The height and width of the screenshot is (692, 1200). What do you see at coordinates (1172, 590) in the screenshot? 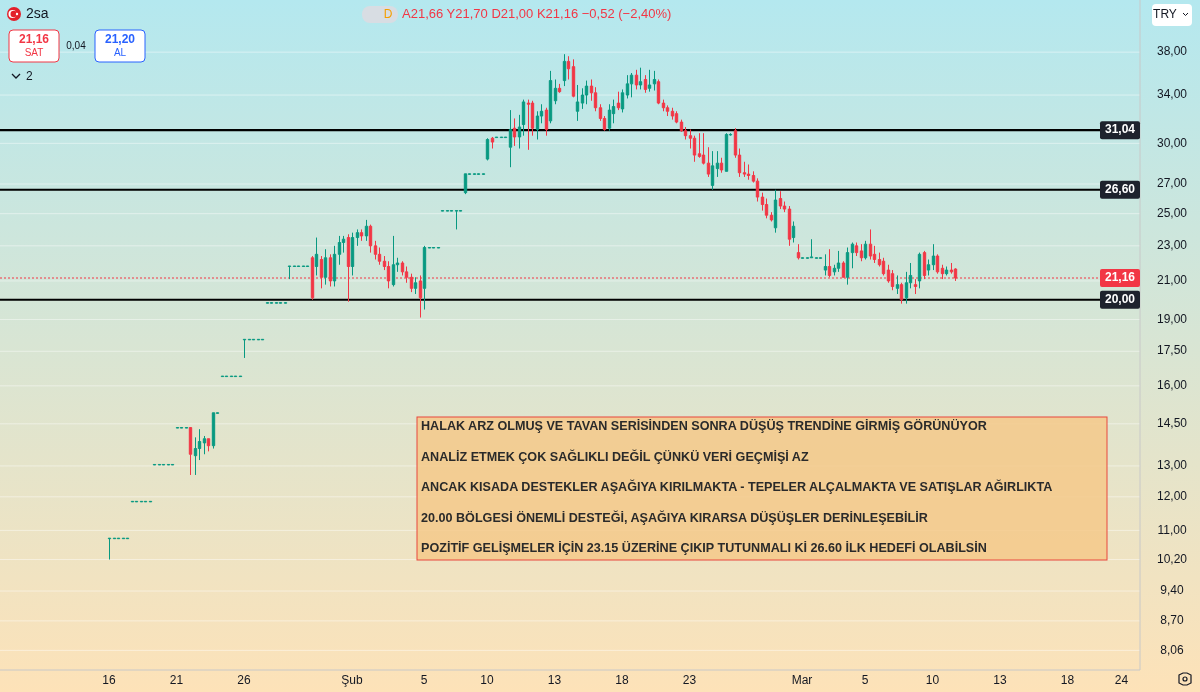
I see `y-tick-label: 9,40` at bounding box center [1172, 590].